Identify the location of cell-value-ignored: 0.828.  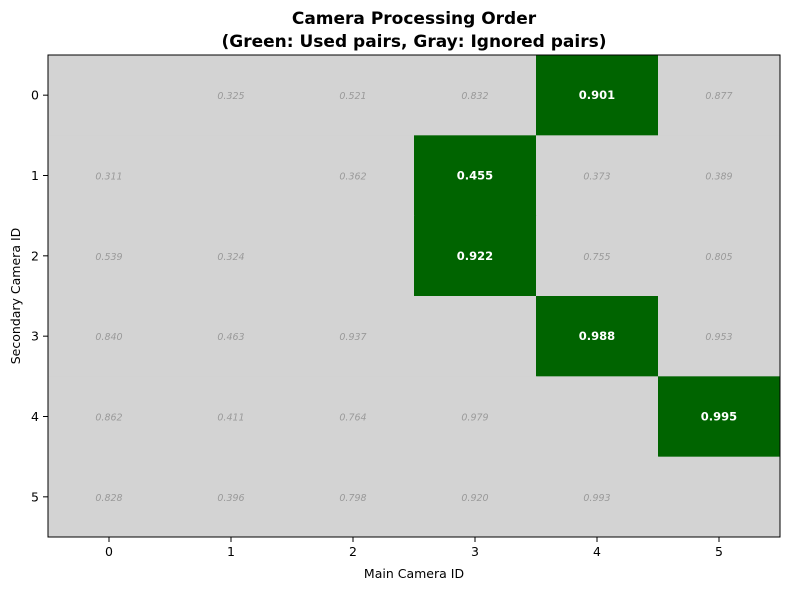
(108, 498).